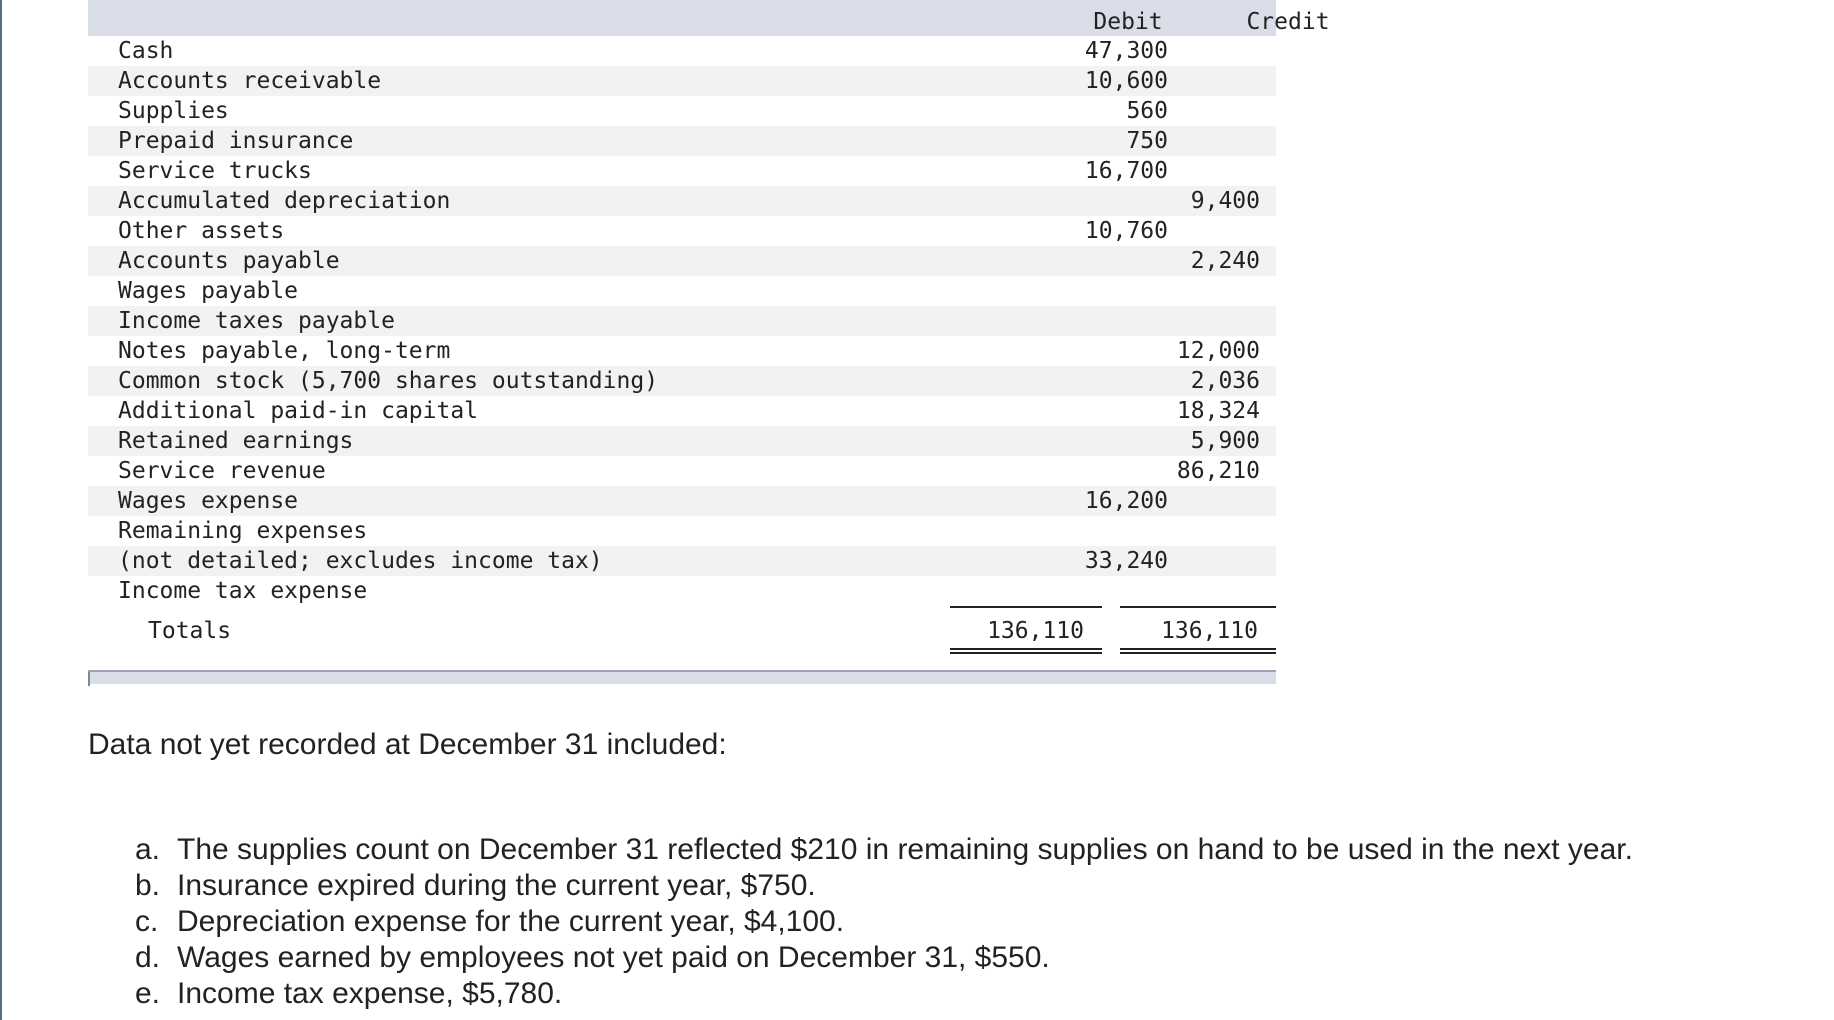  What do you see at coordinates (1, 510) in the screenshot?
I see `left-border` at bounding box center [1, 510].